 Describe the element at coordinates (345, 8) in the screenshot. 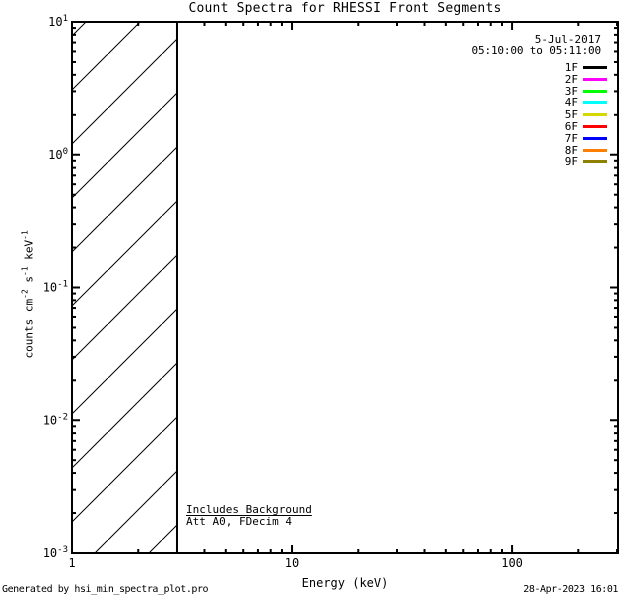

I see `chart-title: Count Spectra for RHESSI Front Segments` at that location.